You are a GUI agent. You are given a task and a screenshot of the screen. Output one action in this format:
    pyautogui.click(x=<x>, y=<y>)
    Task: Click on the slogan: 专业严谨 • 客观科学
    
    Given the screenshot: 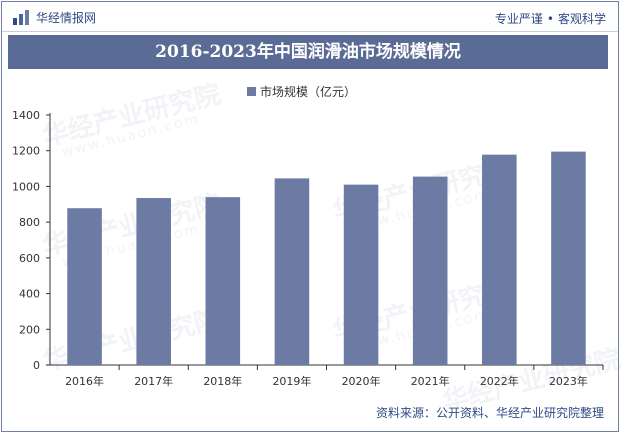 What is the action you would take?
    pyautogui.click(x=550, y=18)
    